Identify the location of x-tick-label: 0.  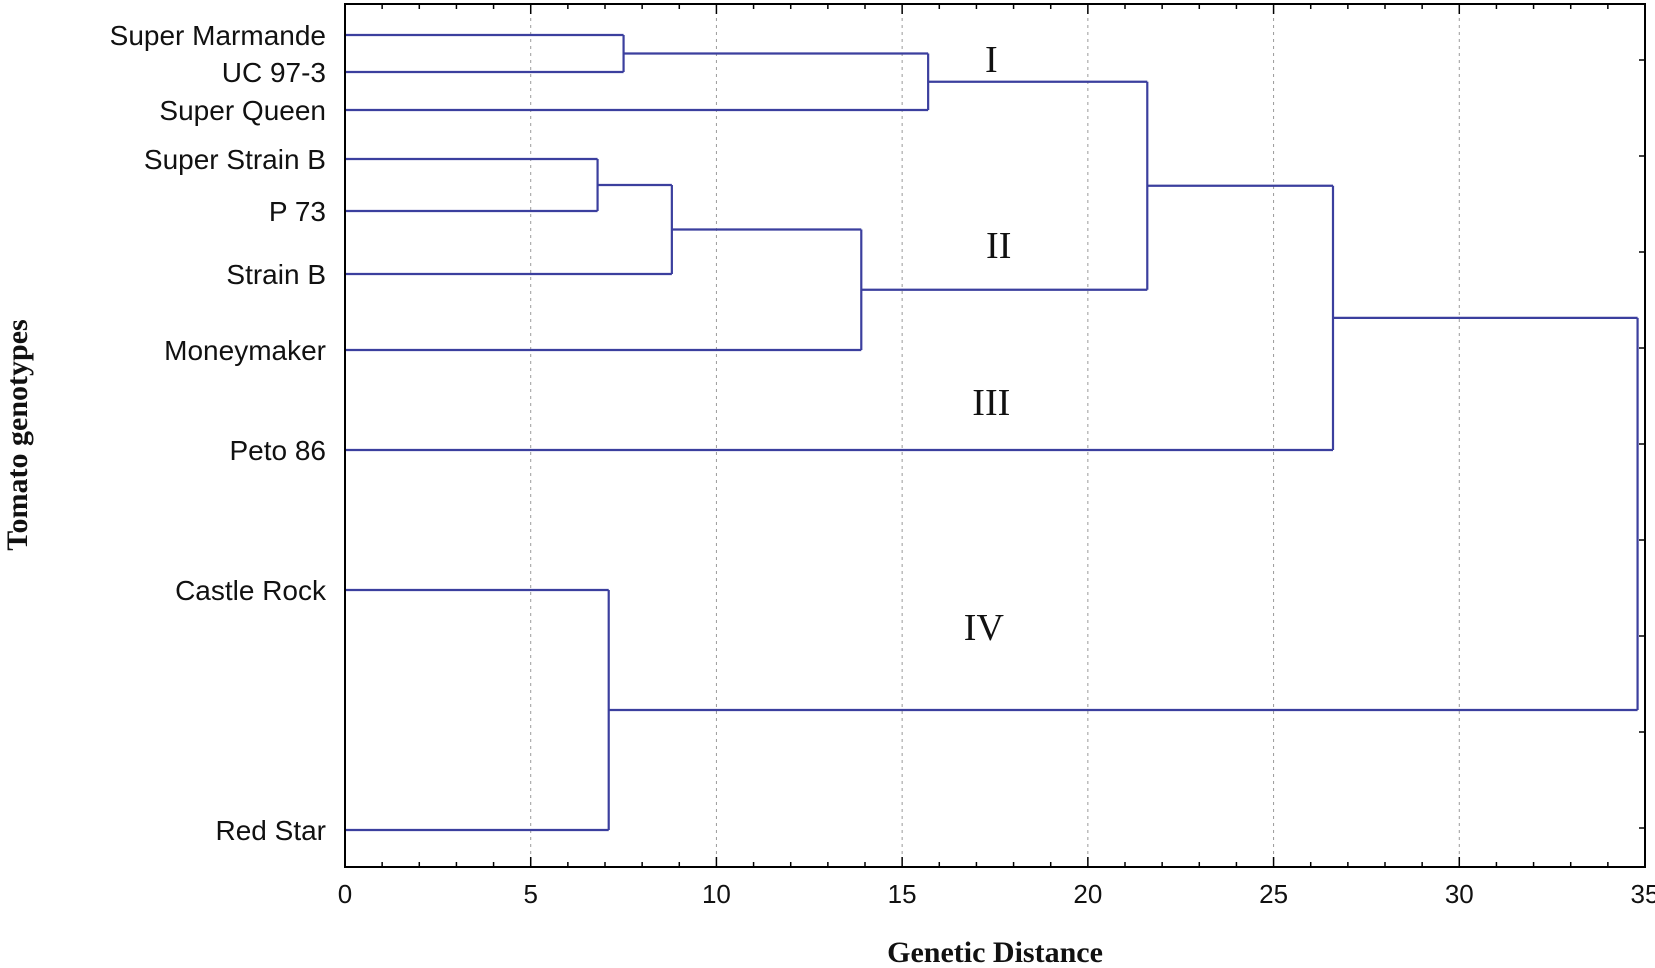
(345, 894).